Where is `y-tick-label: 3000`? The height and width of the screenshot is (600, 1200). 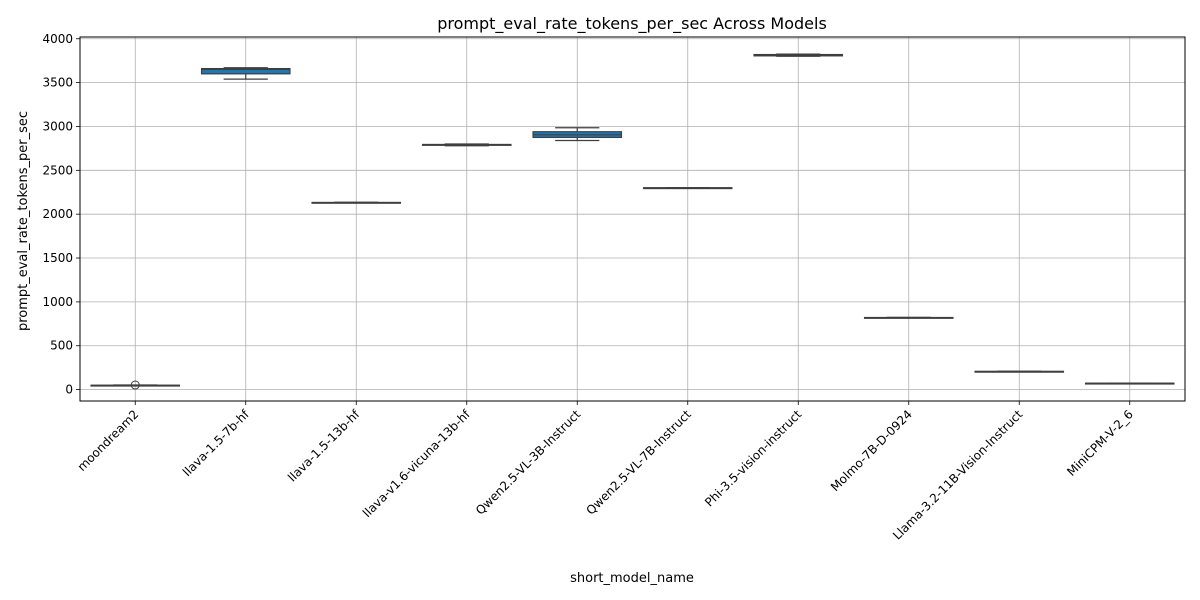
y-tick-label: 3000 is located at coordinates (57, 126).